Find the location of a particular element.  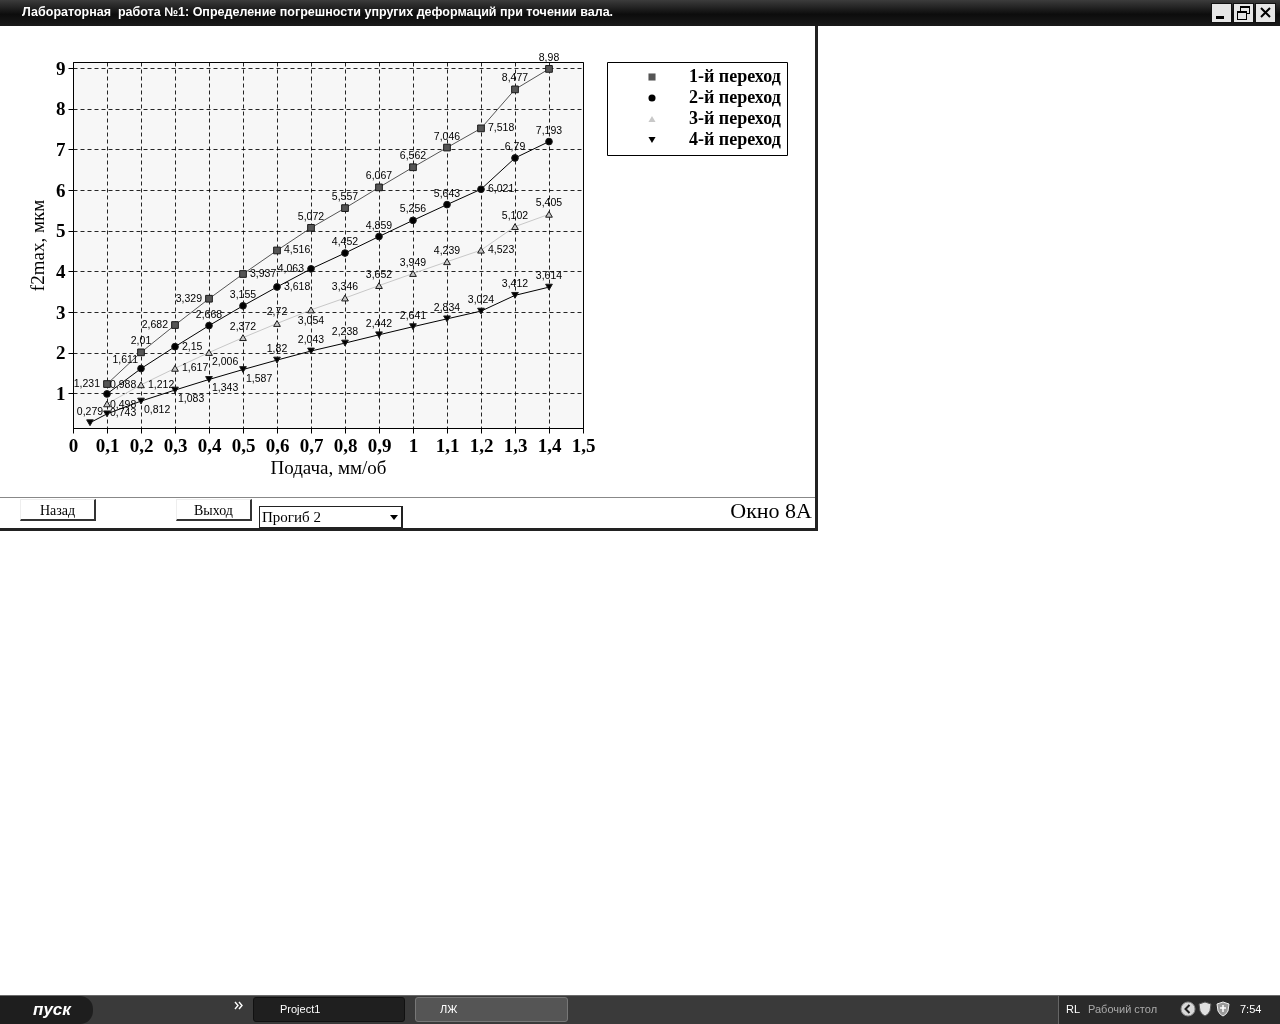

data-label: 8,477 is located at coordinates (515, 77).